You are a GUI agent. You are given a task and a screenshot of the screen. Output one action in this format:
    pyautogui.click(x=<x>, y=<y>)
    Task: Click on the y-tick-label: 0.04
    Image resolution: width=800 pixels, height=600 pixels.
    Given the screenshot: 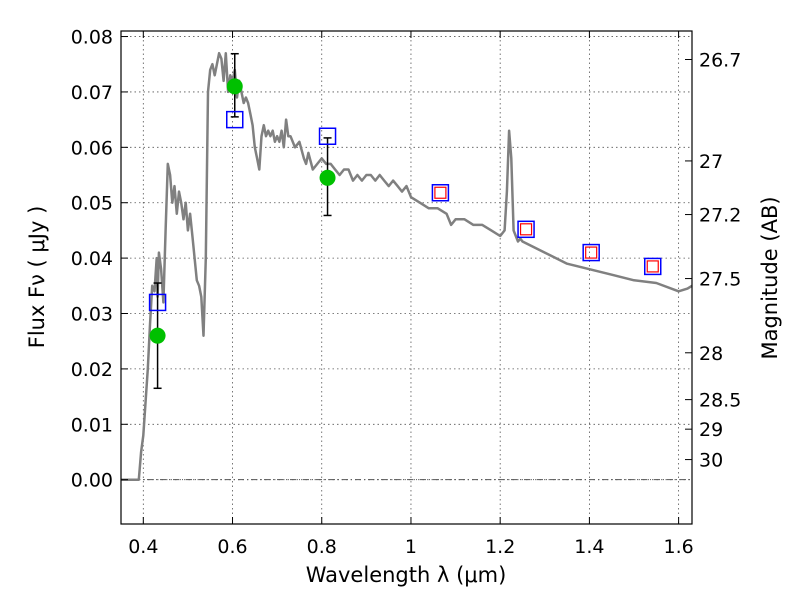 What is the action you would take?
    pyautogui.click(x=92, y=259)
    